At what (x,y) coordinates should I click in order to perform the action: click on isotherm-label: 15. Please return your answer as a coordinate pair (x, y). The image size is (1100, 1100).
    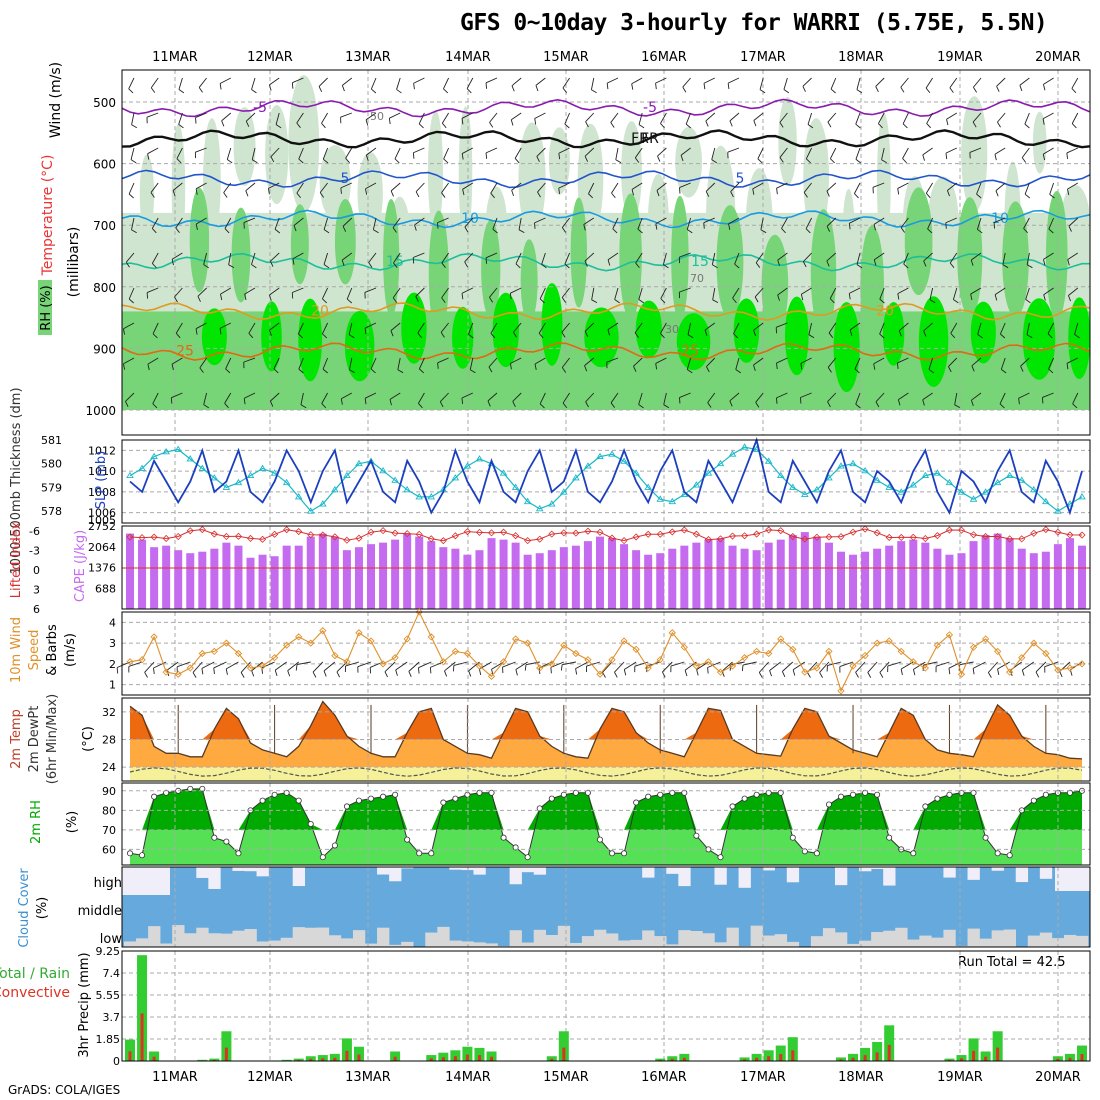
    Looking at the image, I should click on (700, 262).